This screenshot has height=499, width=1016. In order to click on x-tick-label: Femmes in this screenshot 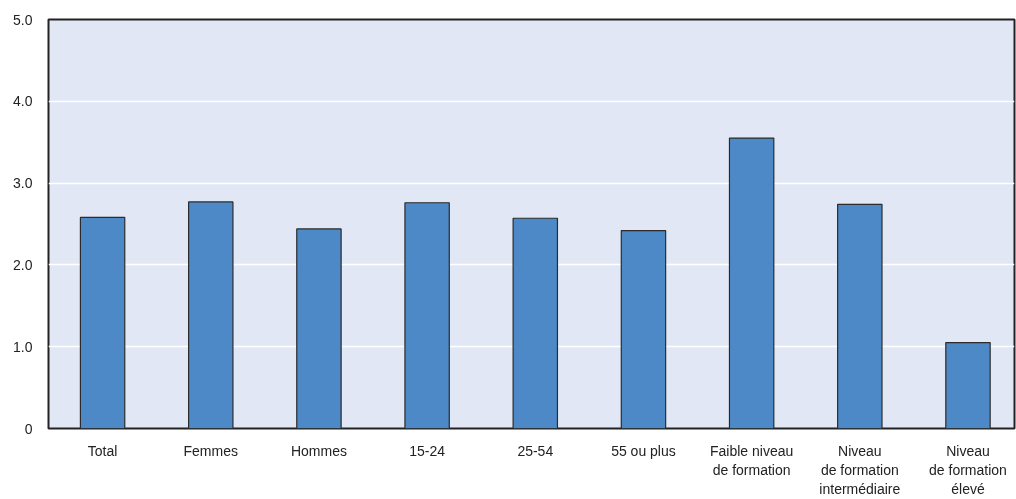, I will do `click(210, 450)`.